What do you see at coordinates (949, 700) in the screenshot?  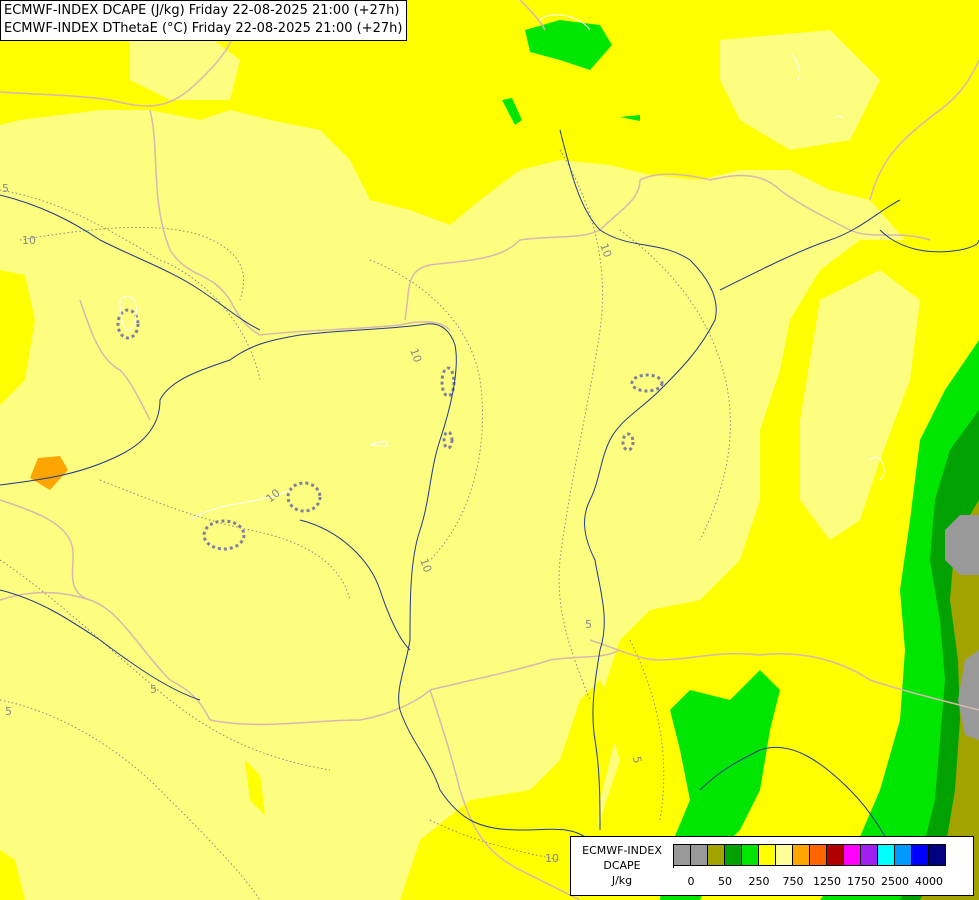 I see `dcape-field-olive-east` at bounding box center [949, 700].